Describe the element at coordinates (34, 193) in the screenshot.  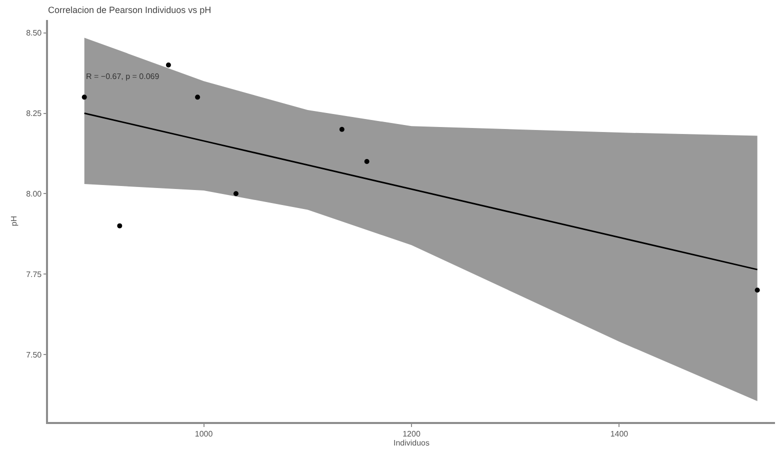
I see `y-tick-label: 8.00` at that location.